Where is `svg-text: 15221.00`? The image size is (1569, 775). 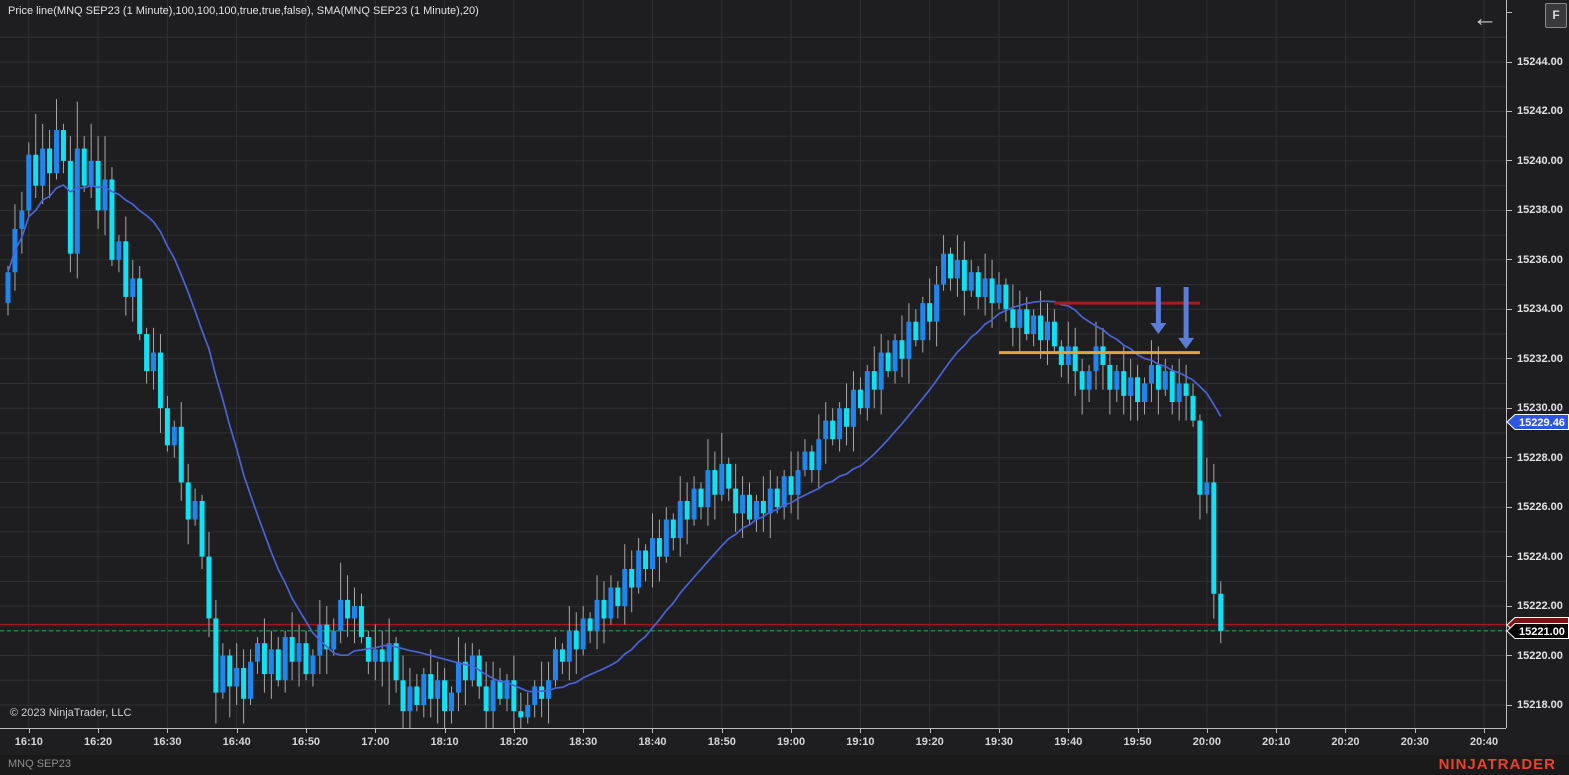 svg-text: 15221.00 is located at coordinates (1542, 632).